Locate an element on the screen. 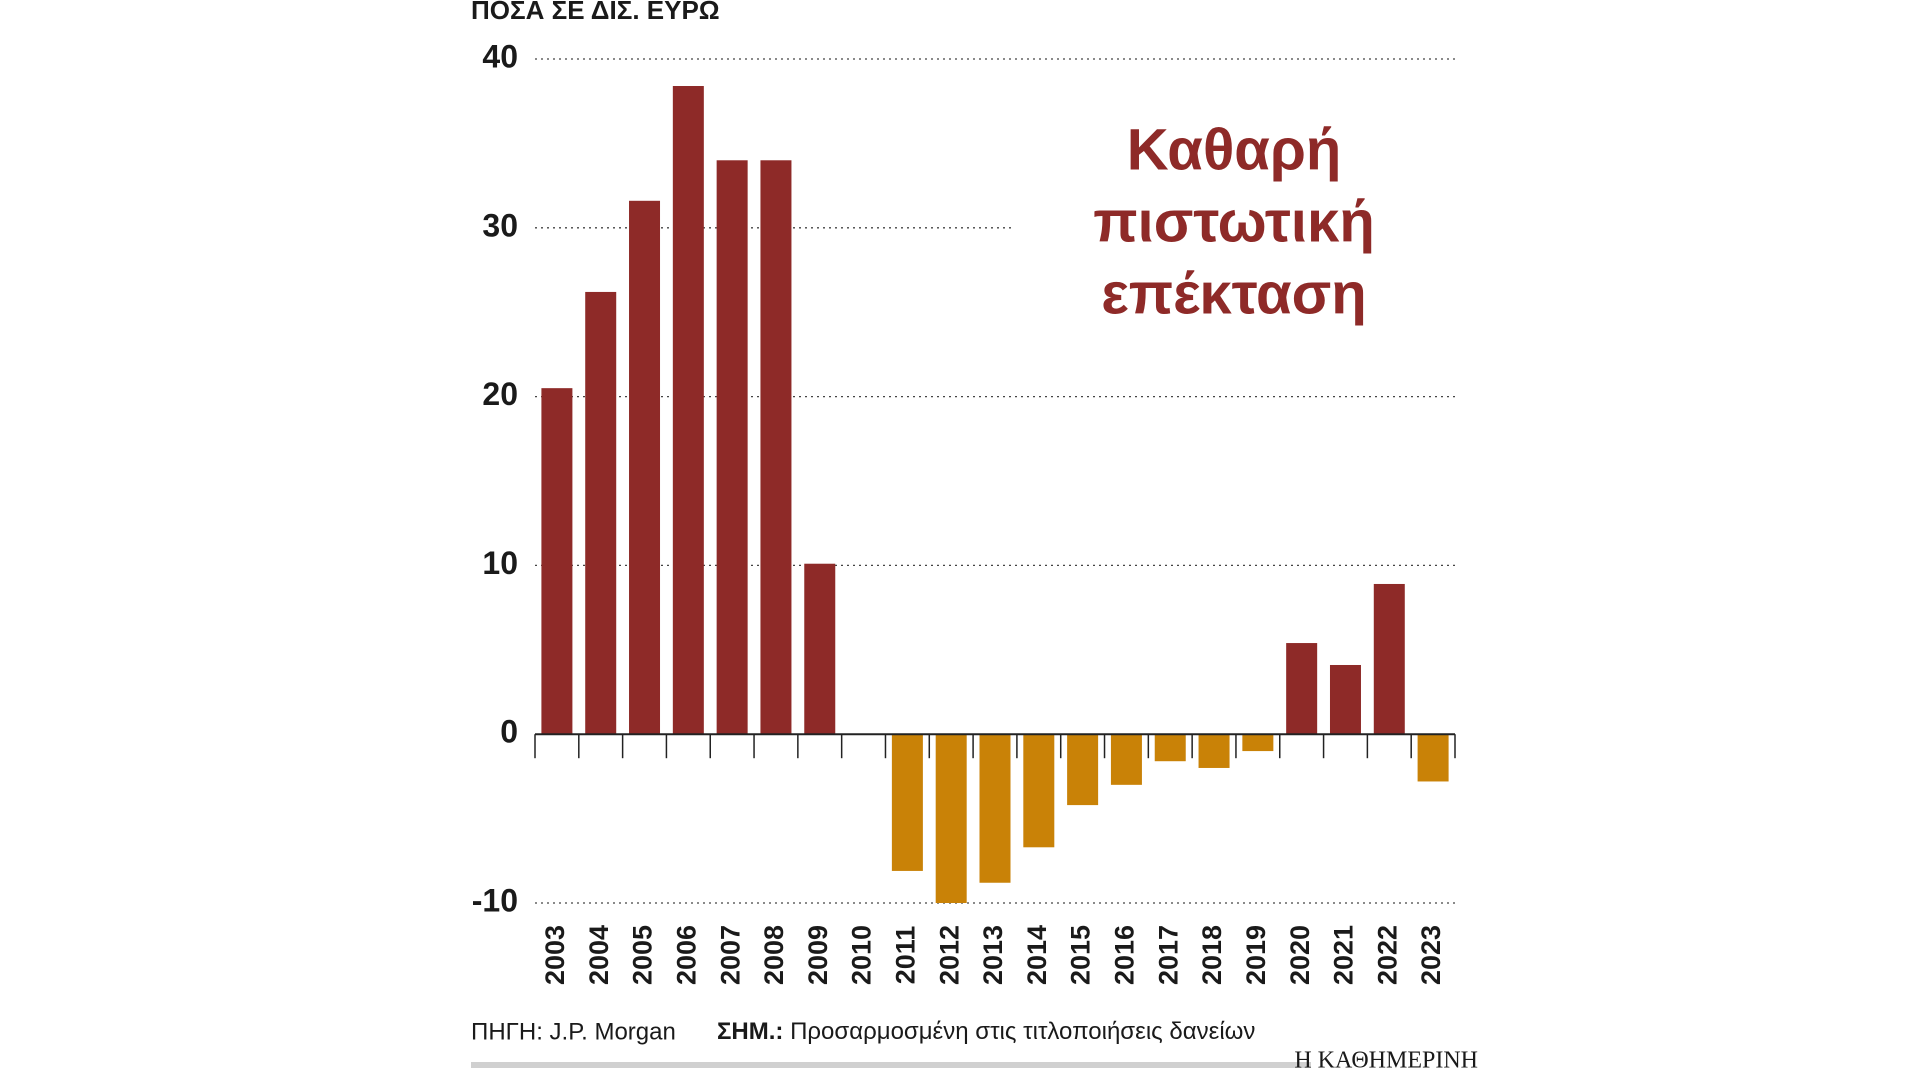  note-text: Προσαρμοσμένη στις τιτλοποιήσεις δανείων is located at coordinates (1022, 1031).